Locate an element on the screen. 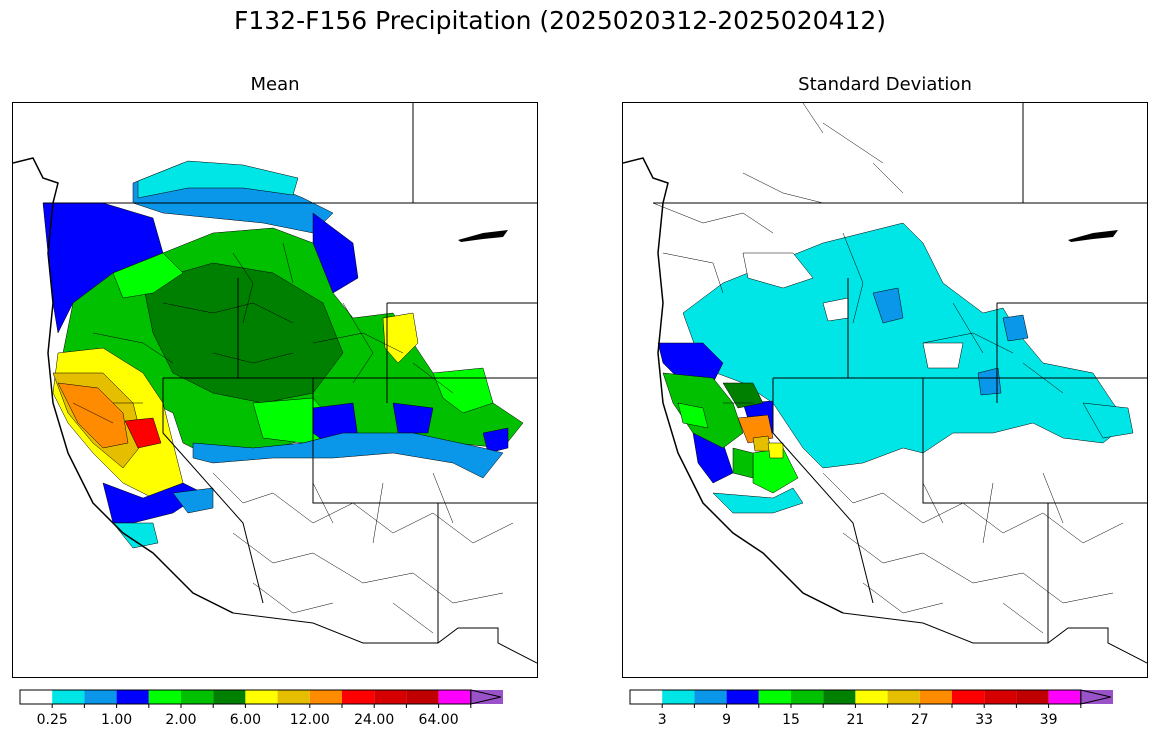 Image resolution: width=1159 pixels, height=741 pixels. colorbar-stddev is located at coordinates (884, 698).